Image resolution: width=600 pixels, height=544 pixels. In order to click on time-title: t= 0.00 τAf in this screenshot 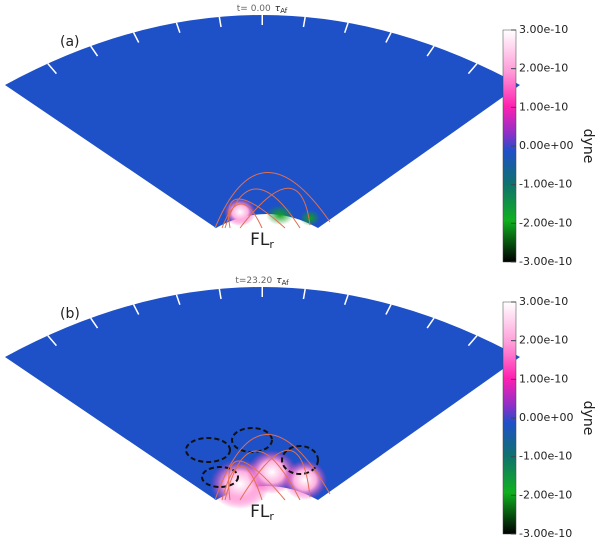, I will do `click(262, 10)`.